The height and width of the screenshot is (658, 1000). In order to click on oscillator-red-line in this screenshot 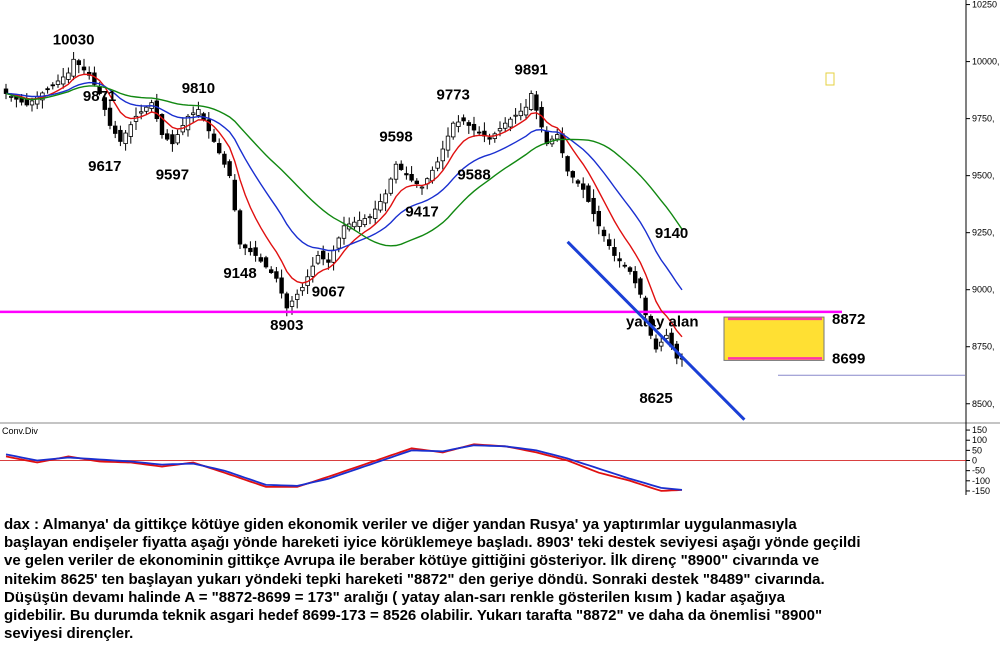, I will do `click(344, 467)`.